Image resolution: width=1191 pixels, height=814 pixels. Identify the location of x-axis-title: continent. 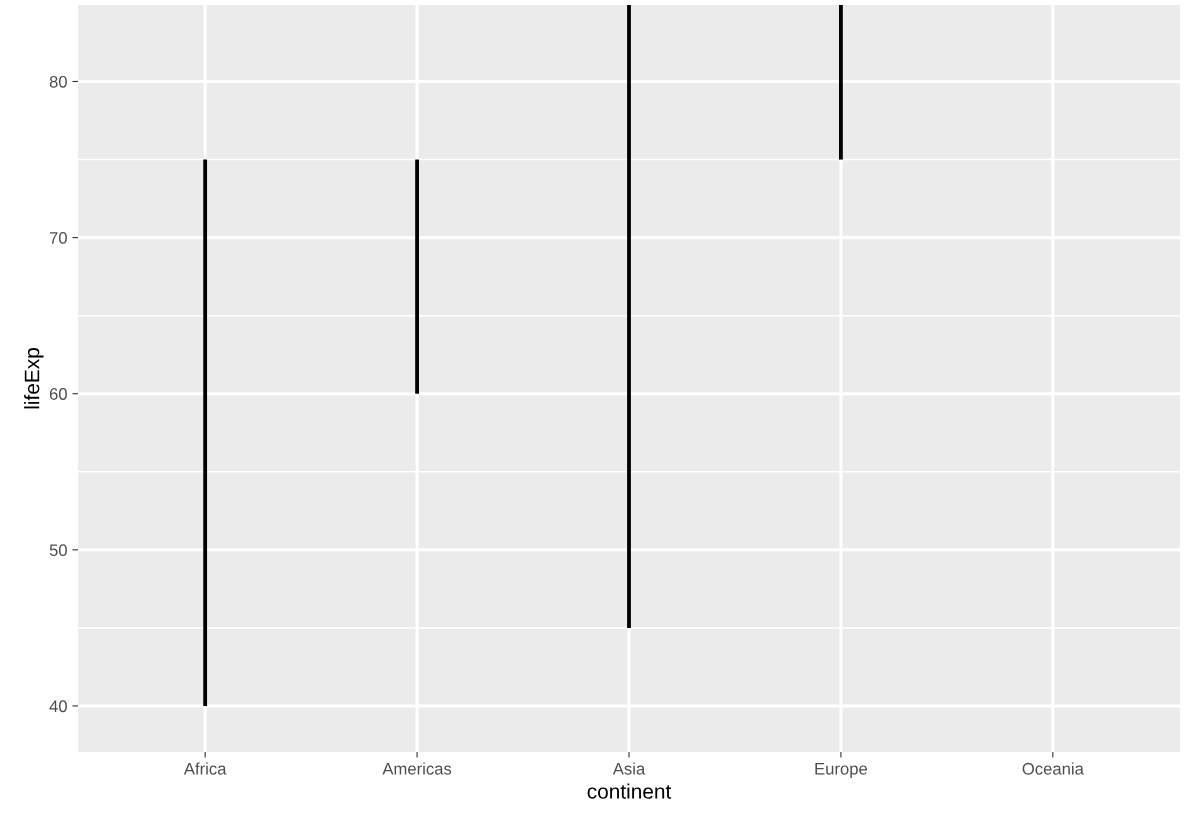
(629, 791).